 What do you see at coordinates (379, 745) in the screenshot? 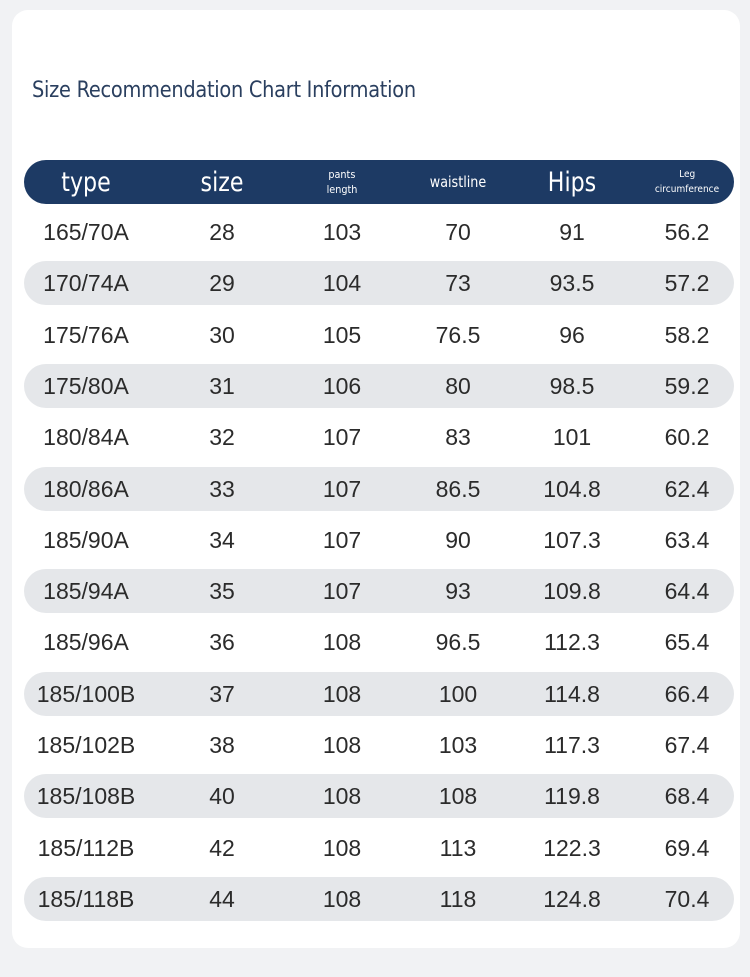
I see `table-row: 185/102B 38 108 103 117.3 67.4` at bounding box center [379, 745].